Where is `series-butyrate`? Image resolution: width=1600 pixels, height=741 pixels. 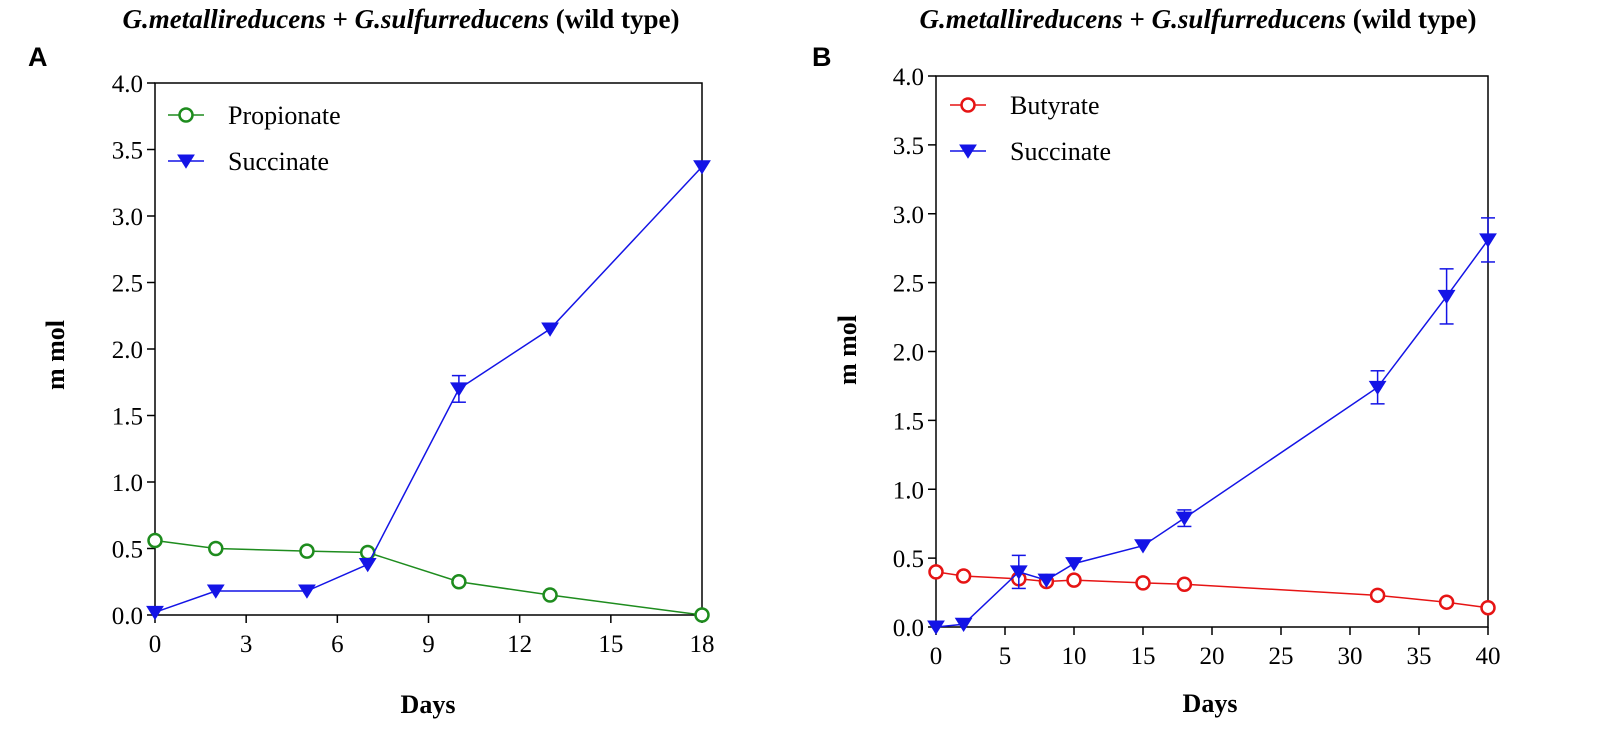 series-butyrate is located at coordinates (1212, 590).